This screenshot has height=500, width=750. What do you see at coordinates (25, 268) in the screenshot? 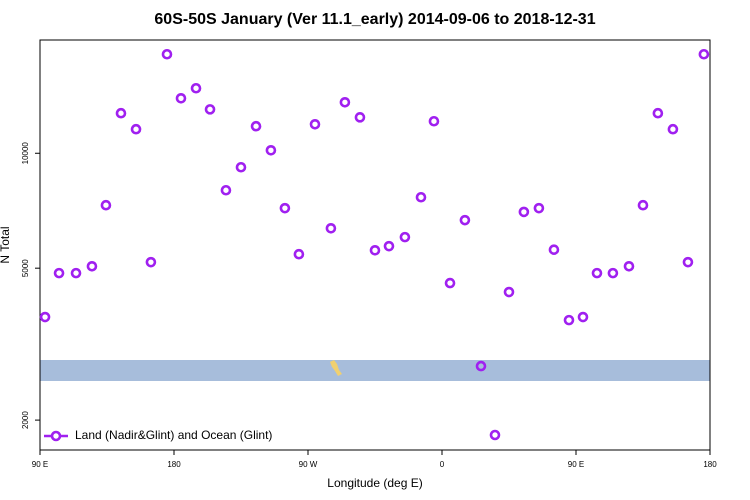
I see `y-tick-label: 5000` at bounding box center [25, 268].